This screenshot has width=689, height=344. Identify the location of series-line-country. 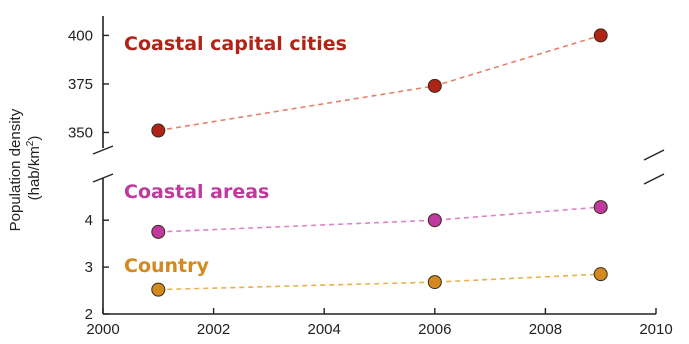
(379, 282).